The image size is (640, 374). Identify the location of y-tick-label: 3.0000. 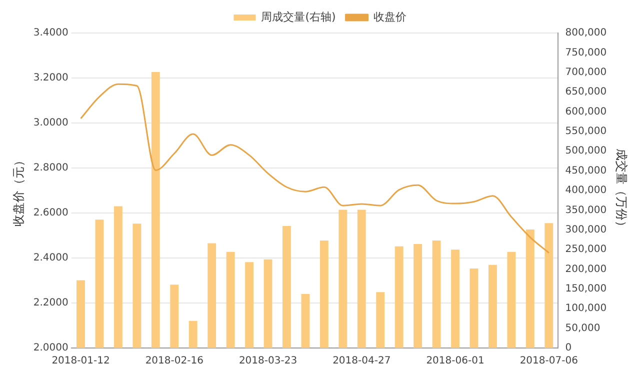
(50, 123).